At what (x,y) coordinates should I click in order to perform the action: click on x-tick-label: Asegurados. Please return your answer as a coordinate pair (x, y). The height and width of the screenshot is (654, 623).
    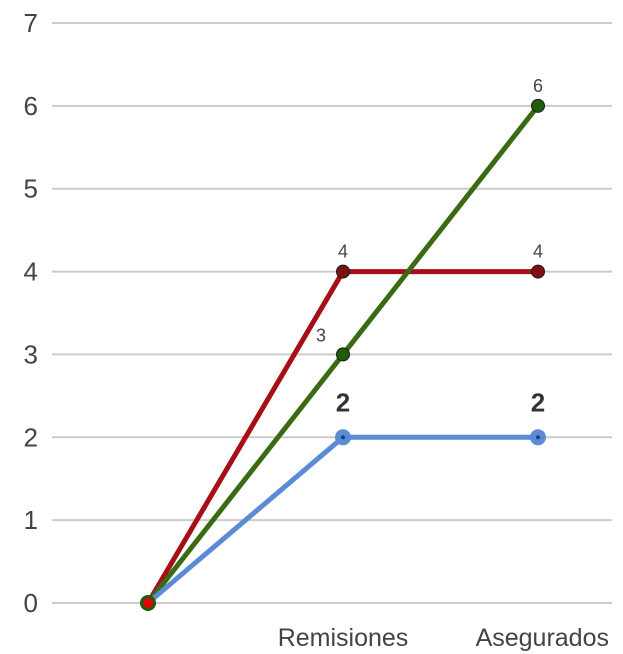
    Looking at the image, I should click on (542, 638).